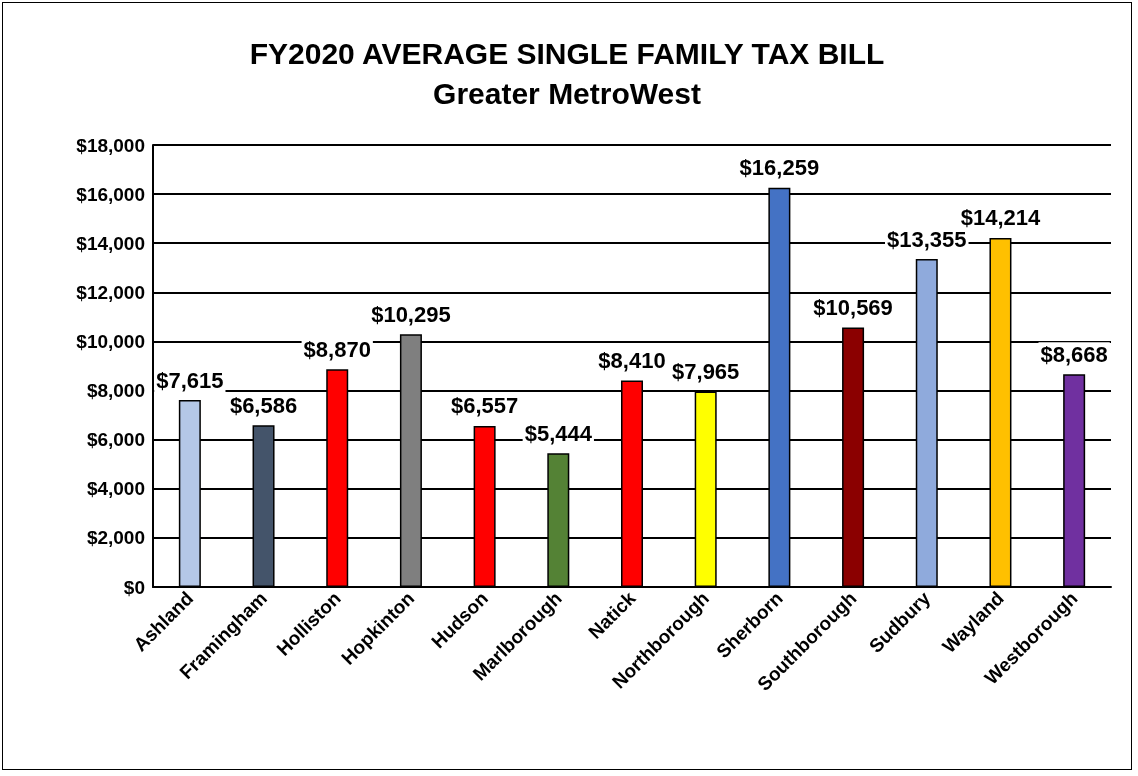 The image size is (1138, 776). Describe the element at coordinates (632, 360) in the screenshot. I see `data-label: $8,410` at that location.